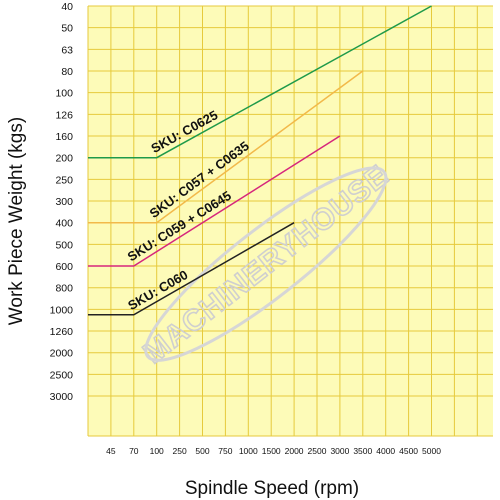 Image resolution: width=500 pixels, height=500 pixels. What do you see at coordinates (67, 50) in the screenshot?
I see `y-tick-label: 63` at bounding box center [67, 50].